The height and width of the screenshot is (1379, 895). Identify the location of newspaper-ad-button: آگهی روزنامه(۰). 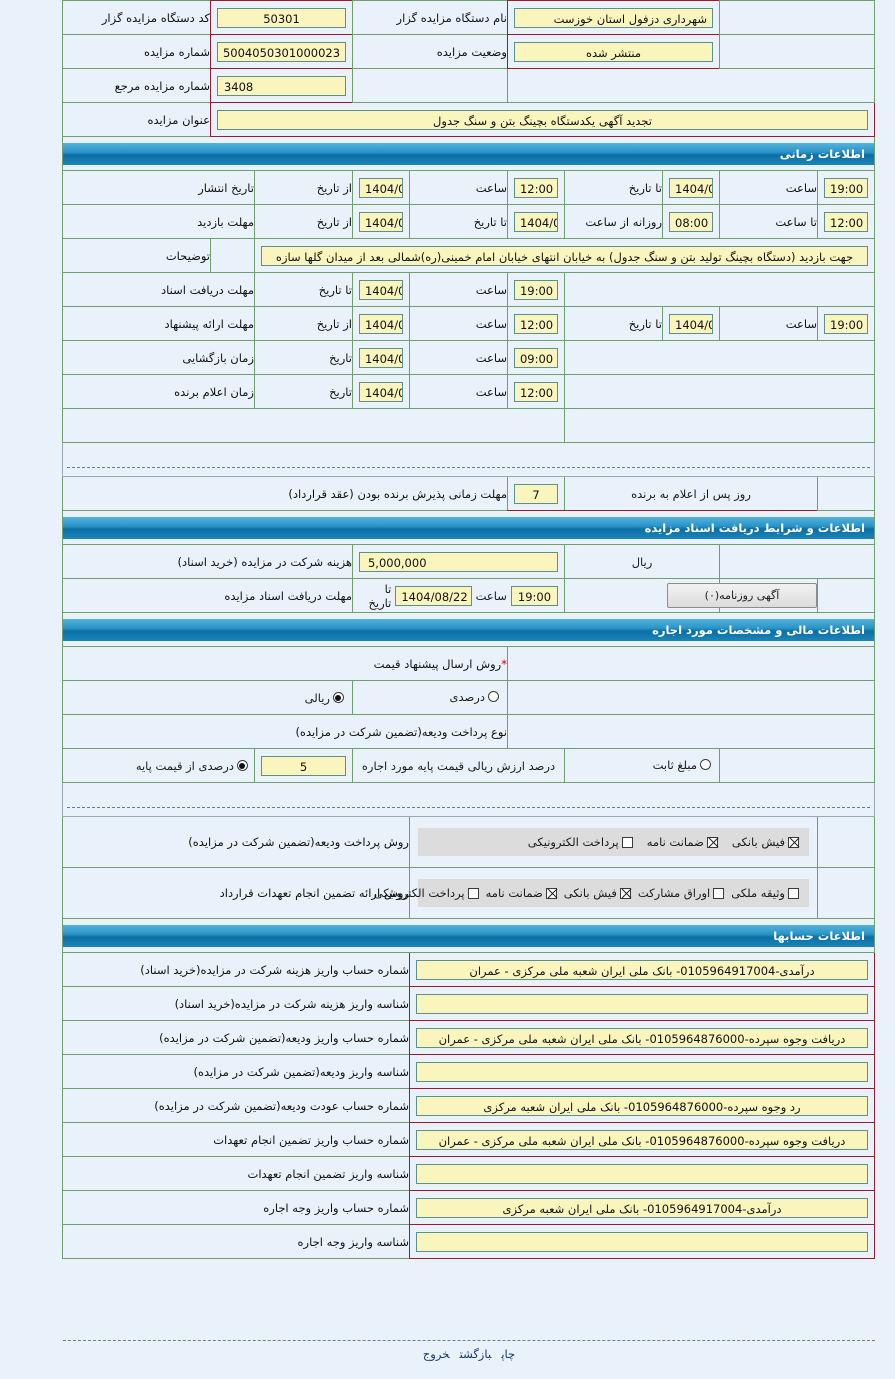
(742, 595).